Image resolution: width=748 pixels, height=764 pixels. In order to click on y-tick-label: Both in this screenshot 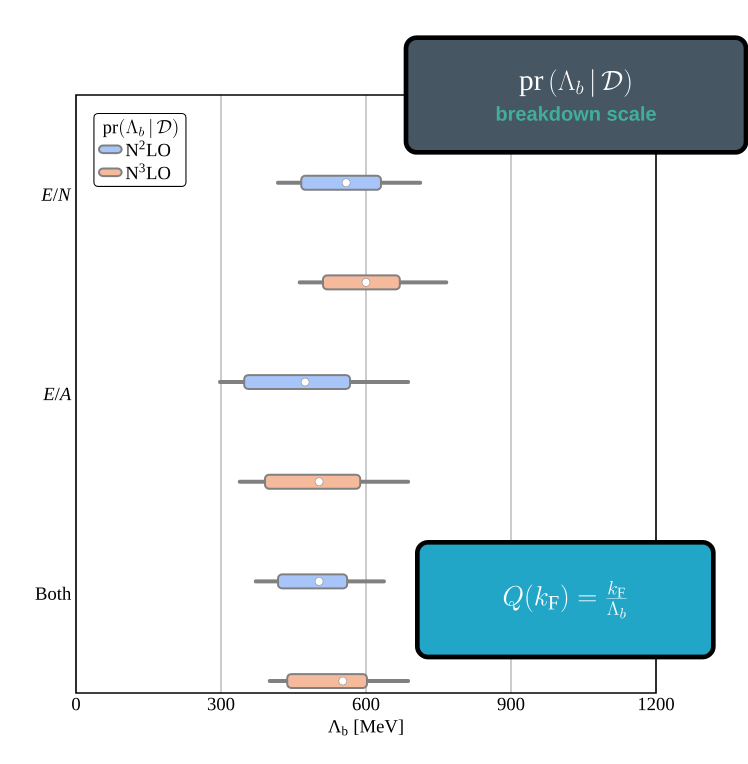, I will do `click(54, 593)`.